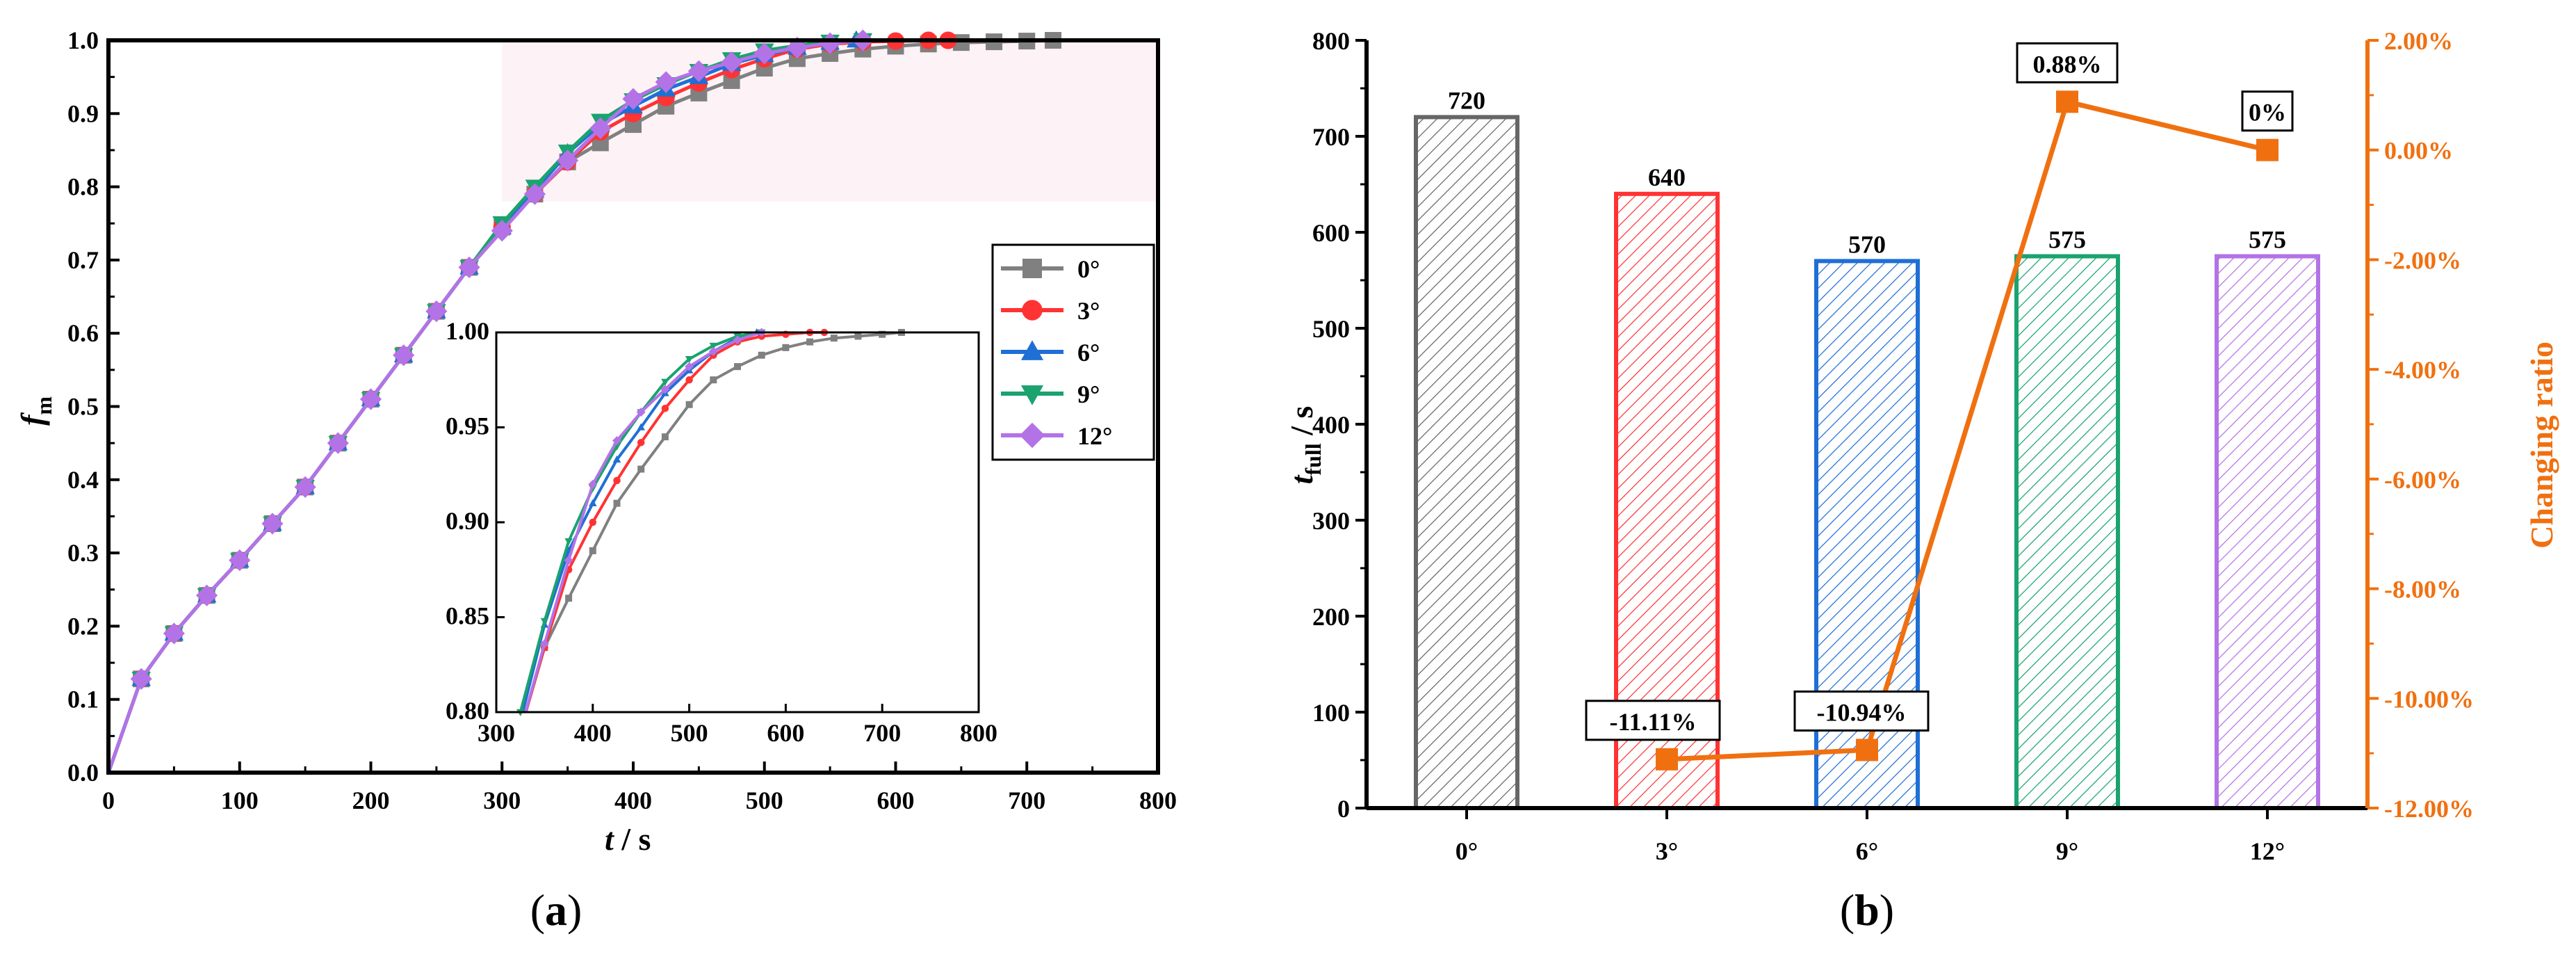 This screenshot has width=2576, height=959. I want to click on panel-a-letter: a, so click(556, 910).